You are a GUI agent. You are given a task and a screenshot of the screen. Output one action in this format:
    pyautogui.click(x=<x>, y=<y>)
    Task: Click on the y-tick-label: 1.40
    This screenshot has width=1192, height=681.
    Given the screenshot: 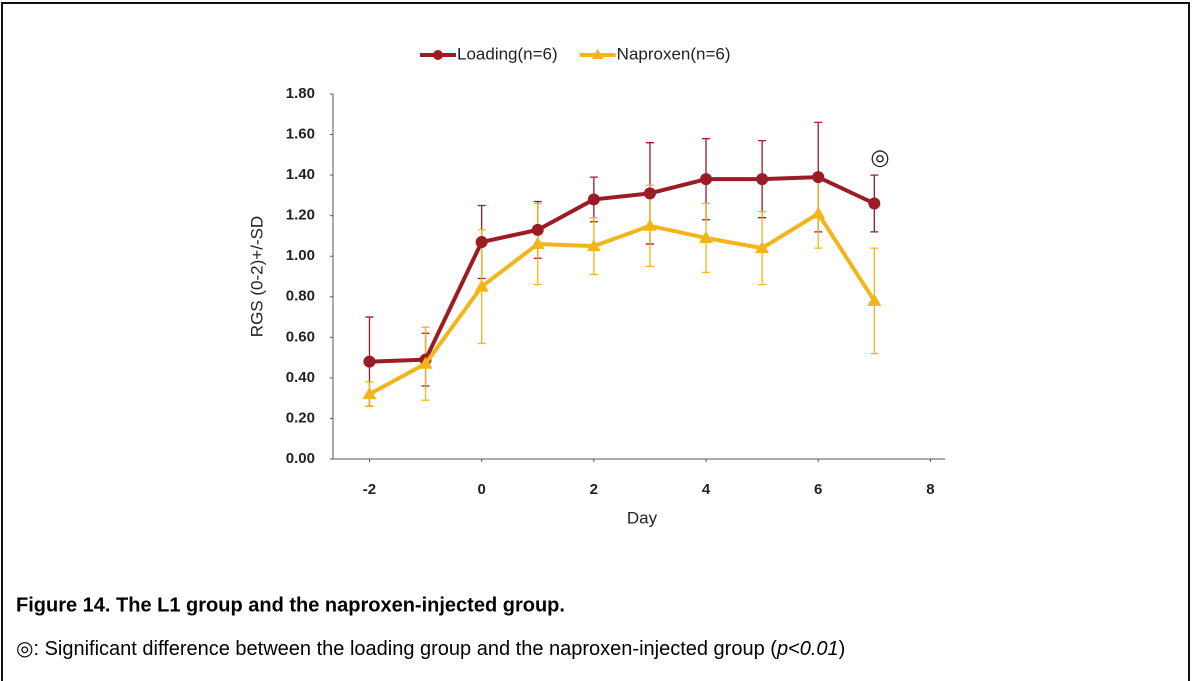 What is the action you would take?
    pyautogui.click(x=300, y=174)
    